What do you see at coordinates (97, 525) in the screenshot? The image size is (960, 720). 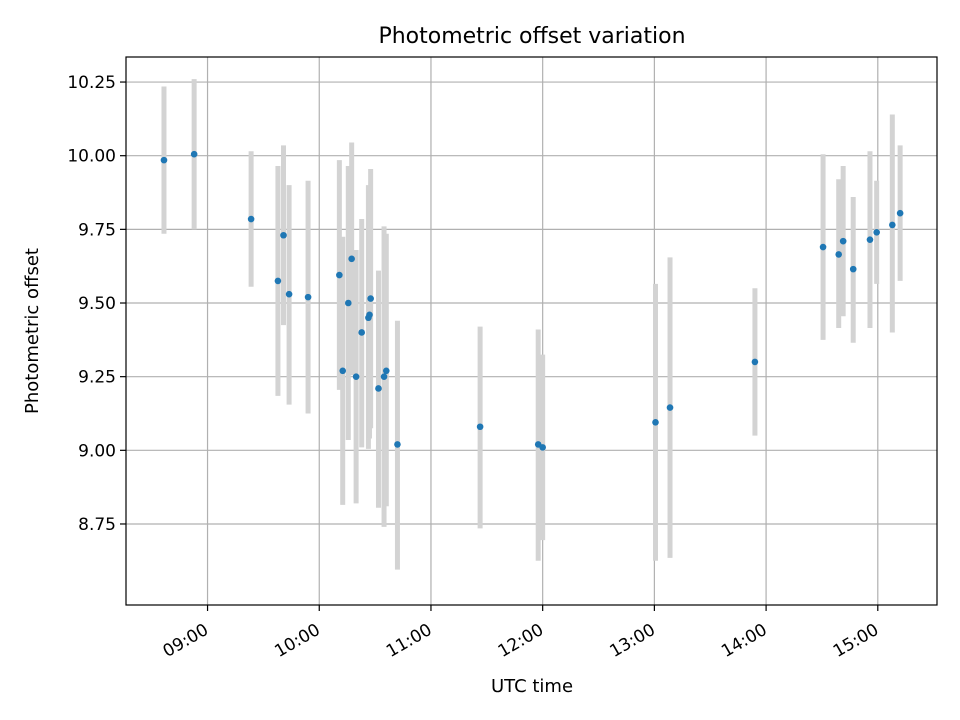 I see `y-tick-label: 8.75` at bounding box center [97, 525].